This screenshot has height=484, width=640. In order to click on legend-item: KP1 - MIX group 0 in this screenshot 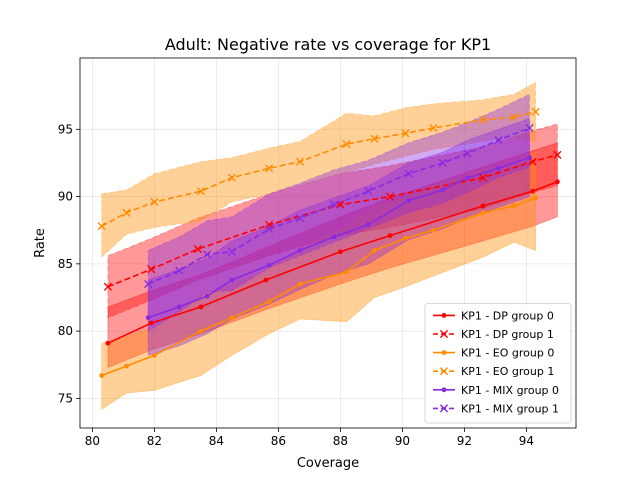, I will do `click(496, 390)`.